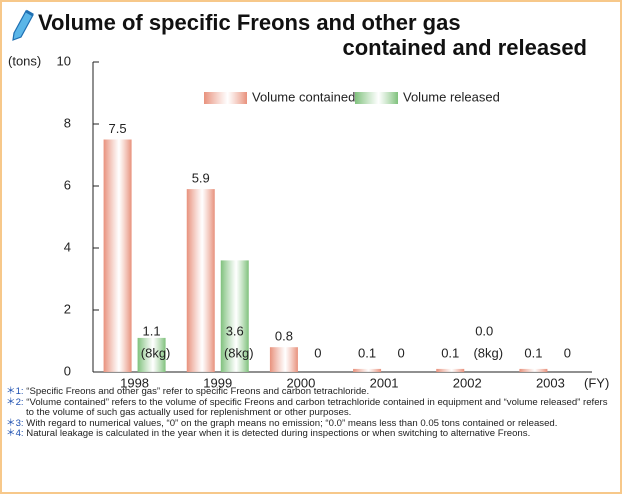 Image resolution: width=622 pixels, height=494 pixels. I want to click on note-mark: ＊3:, so click(15, 423).